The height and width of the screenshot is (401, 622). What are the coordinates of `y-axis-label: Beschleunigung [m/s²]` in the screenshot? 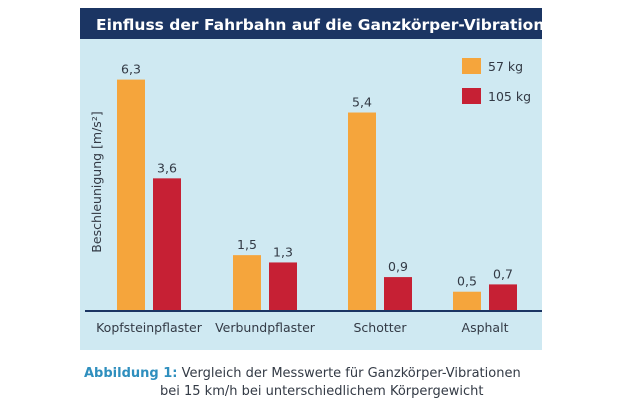 It's located at (96, 181).